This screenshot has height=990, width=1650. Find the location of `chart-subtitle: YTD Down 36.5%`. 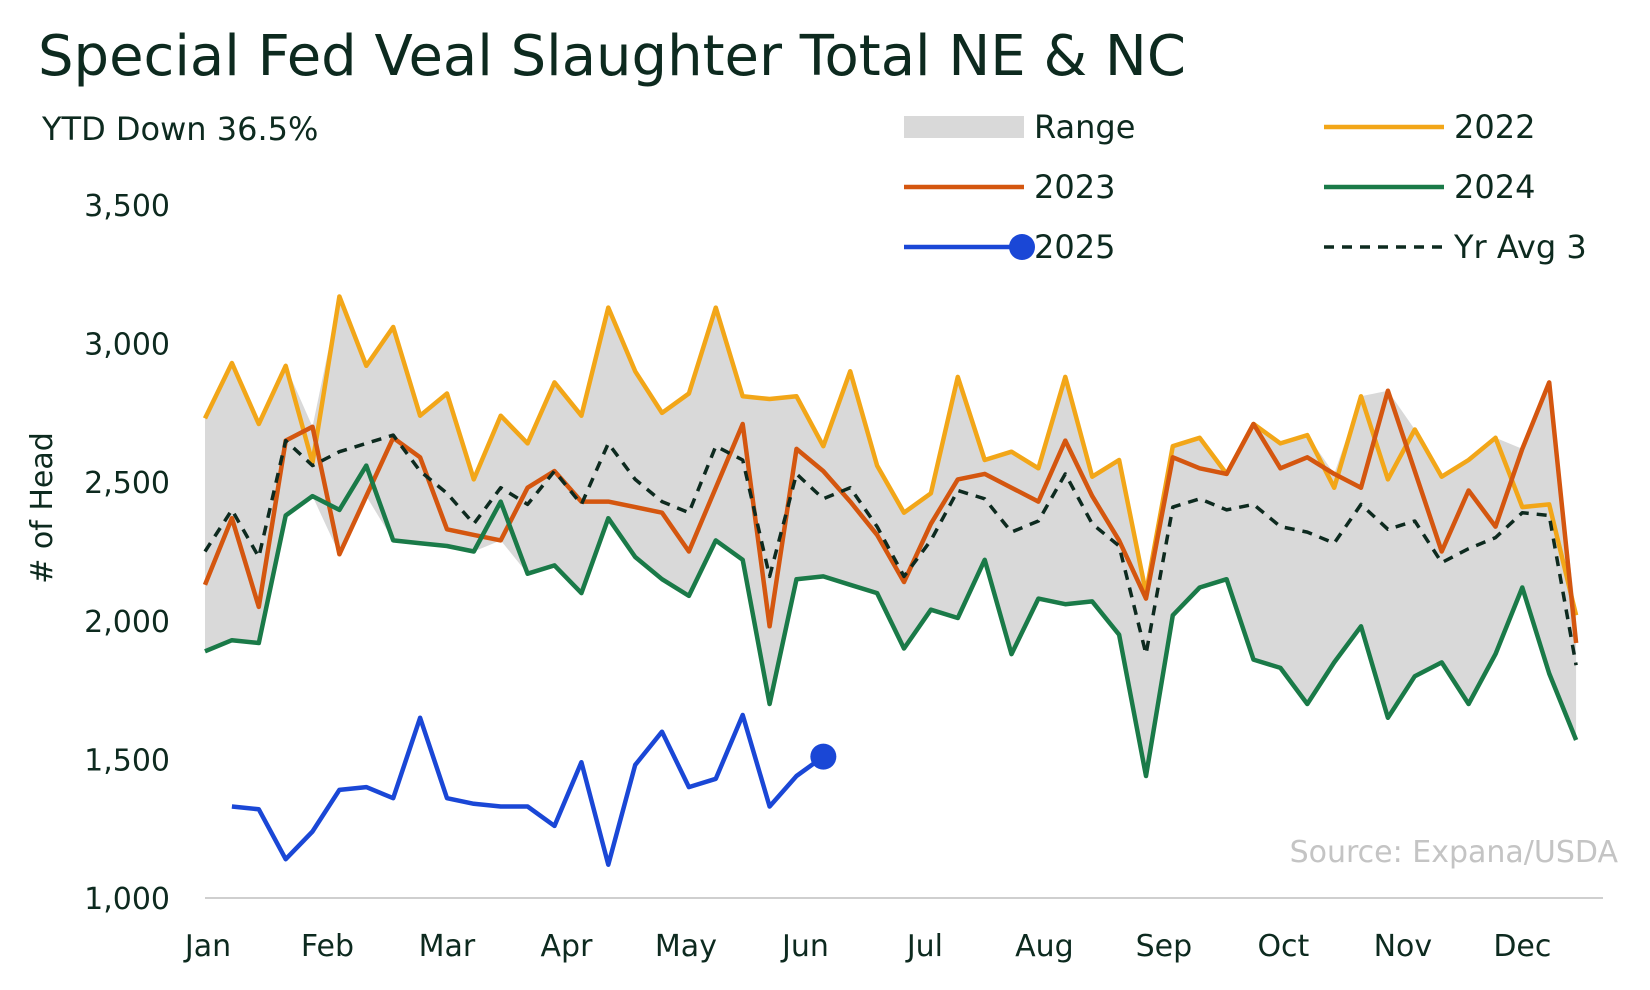

chart-subtitle: YTD Down 36.5% is located at coordinates (179, 129).